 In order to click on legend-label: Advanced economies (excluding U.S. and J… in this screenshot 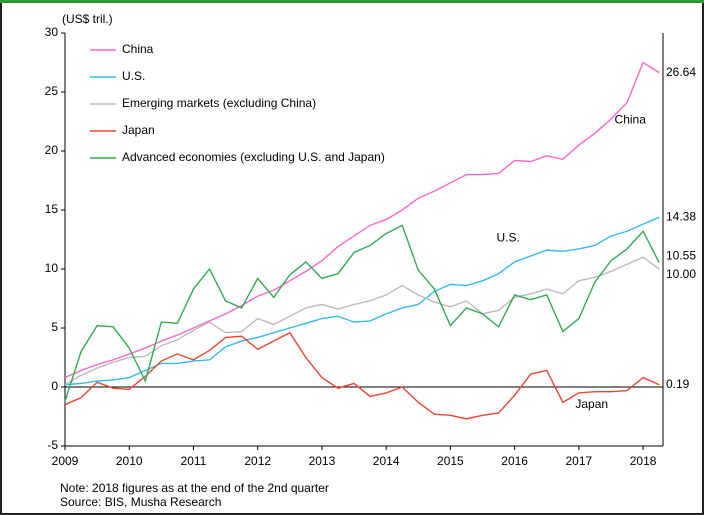, I will do `click(253, 157)`.